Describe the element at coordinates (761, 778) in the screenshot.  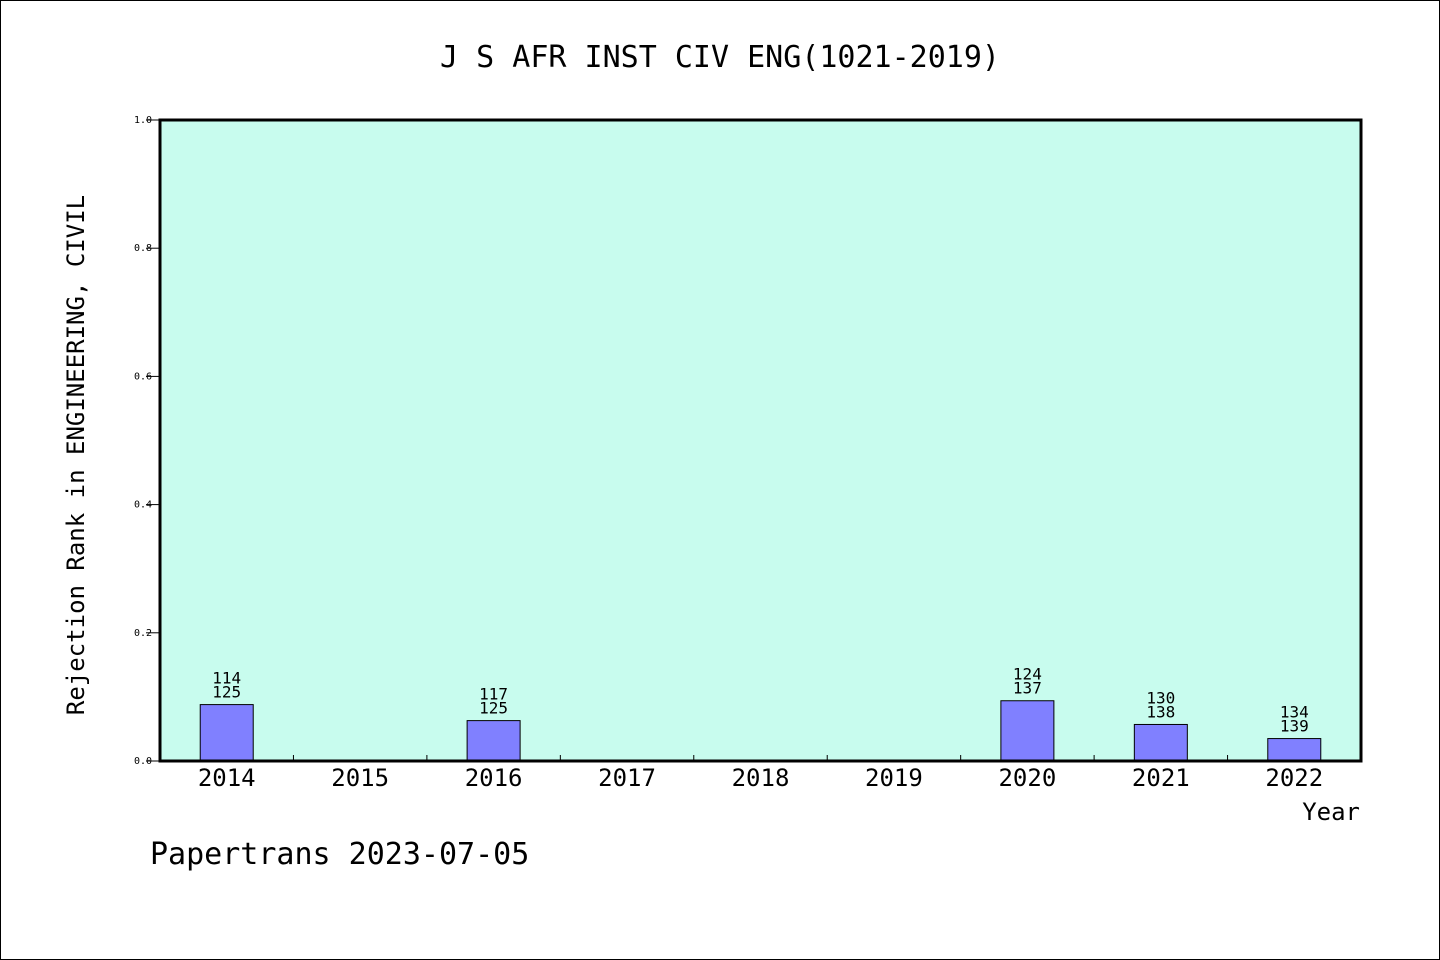
I see `x-tick-label: 2018` at that location.